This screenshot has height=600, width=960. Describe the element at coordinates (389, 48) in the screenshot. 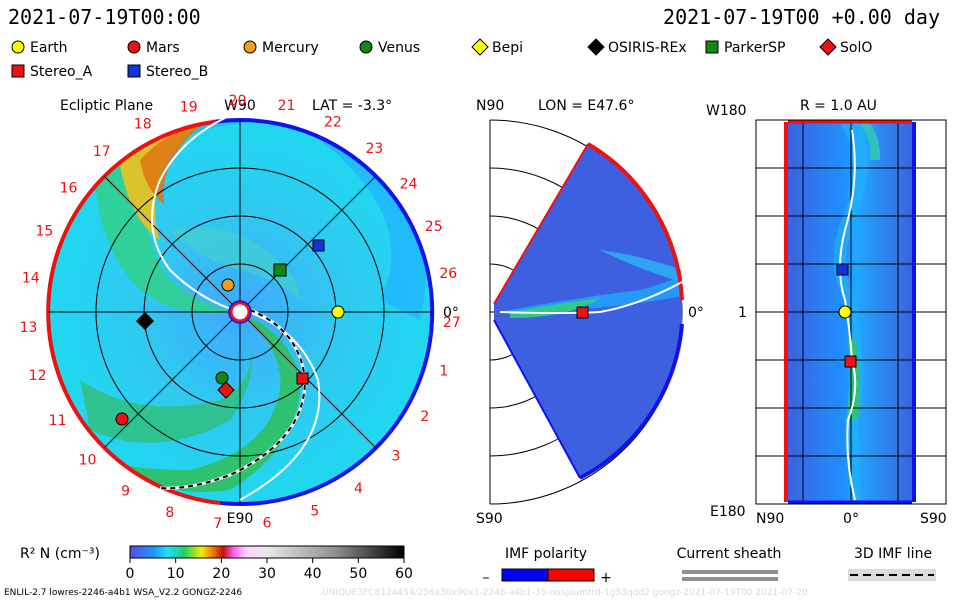

I see `legend-item-venus: Venus` at that location.